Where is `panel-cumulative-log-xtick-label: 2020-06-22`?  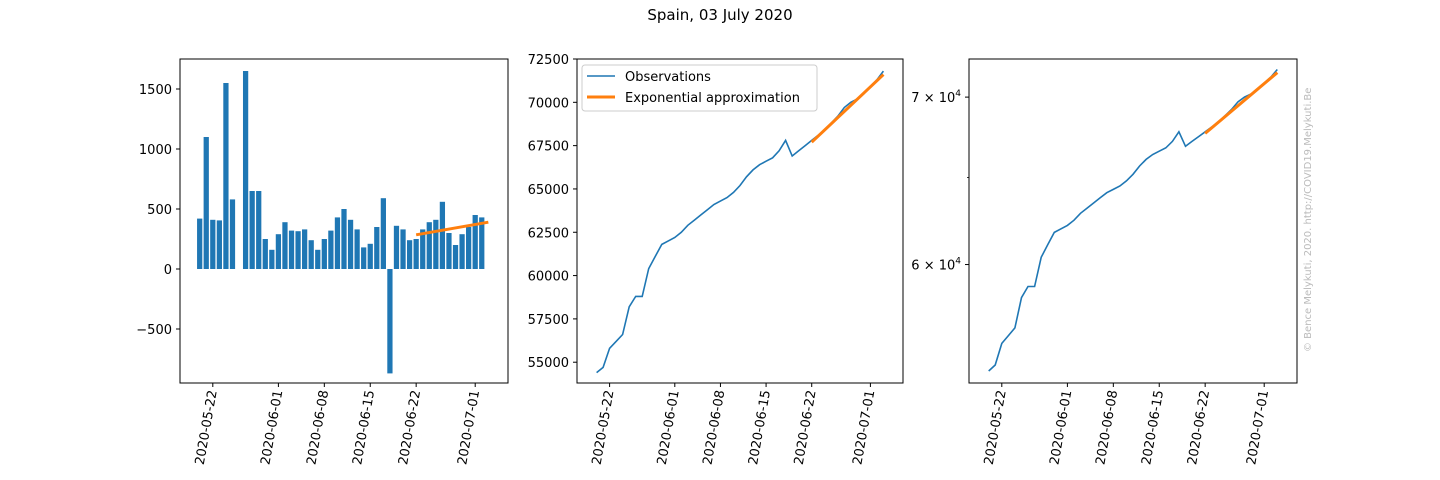
panel-cumulative-log-xtick-label: 2020-06-22 is located at coordinates (1199, 427).